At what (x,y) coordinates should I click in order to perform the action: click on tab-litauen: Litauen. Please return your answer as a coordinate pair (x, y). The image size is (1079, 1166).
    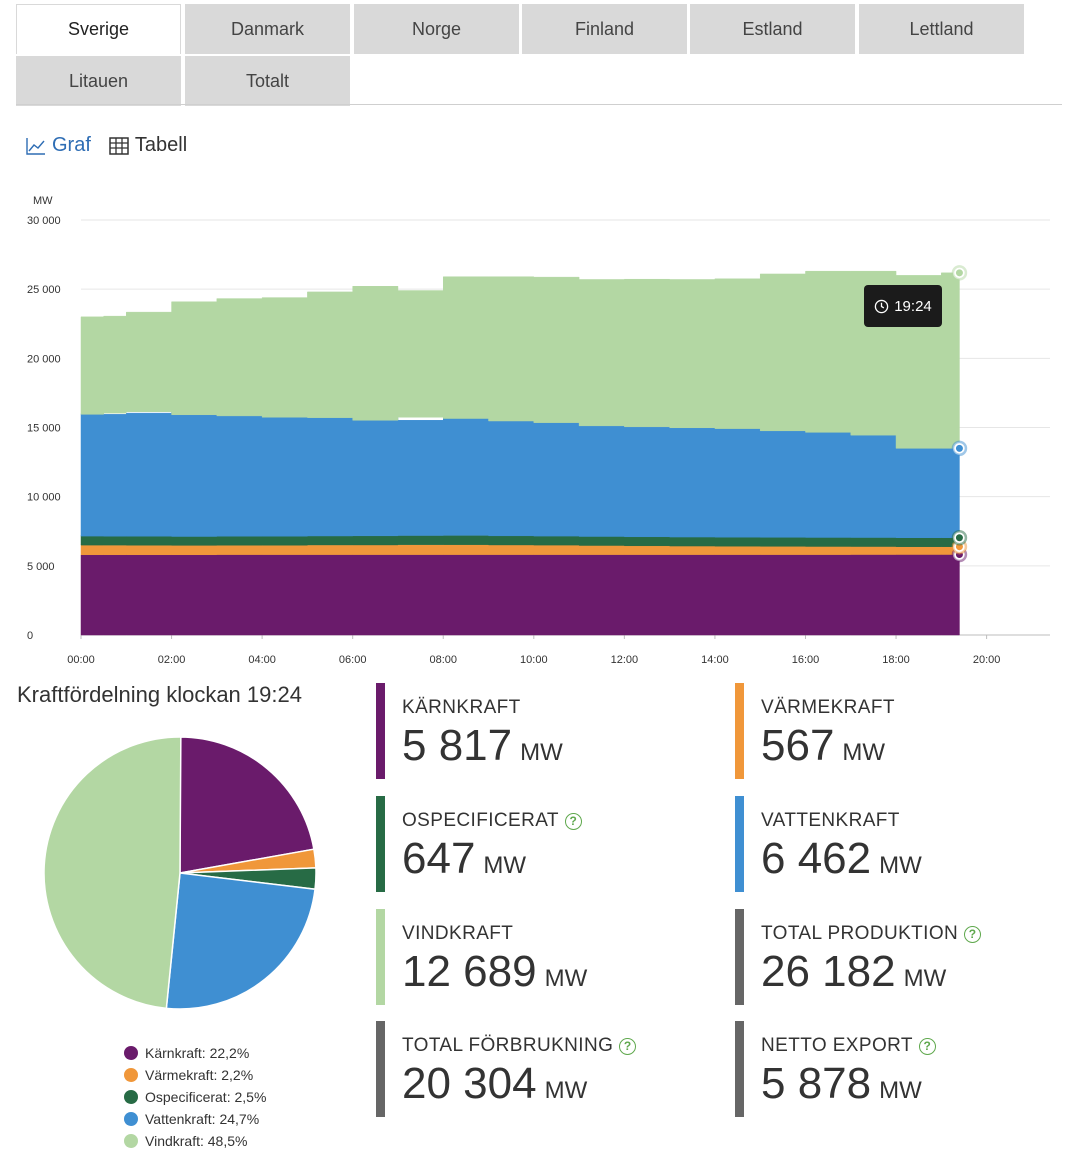
    Looking at the image, I should click on (98, 81).